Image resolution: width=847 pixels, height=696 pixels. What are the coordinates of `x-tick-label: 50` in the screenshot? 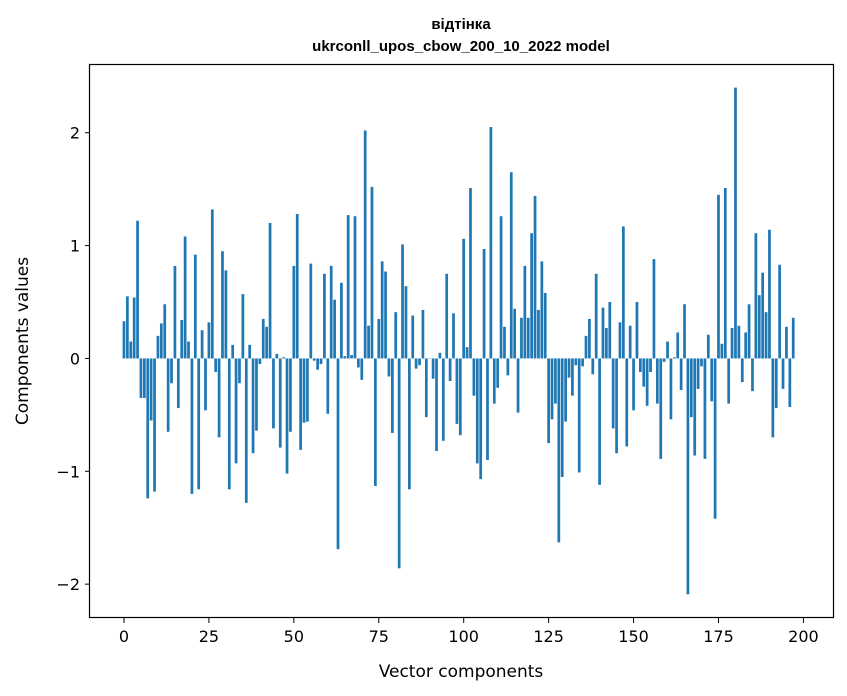 It's located at (294, 636).